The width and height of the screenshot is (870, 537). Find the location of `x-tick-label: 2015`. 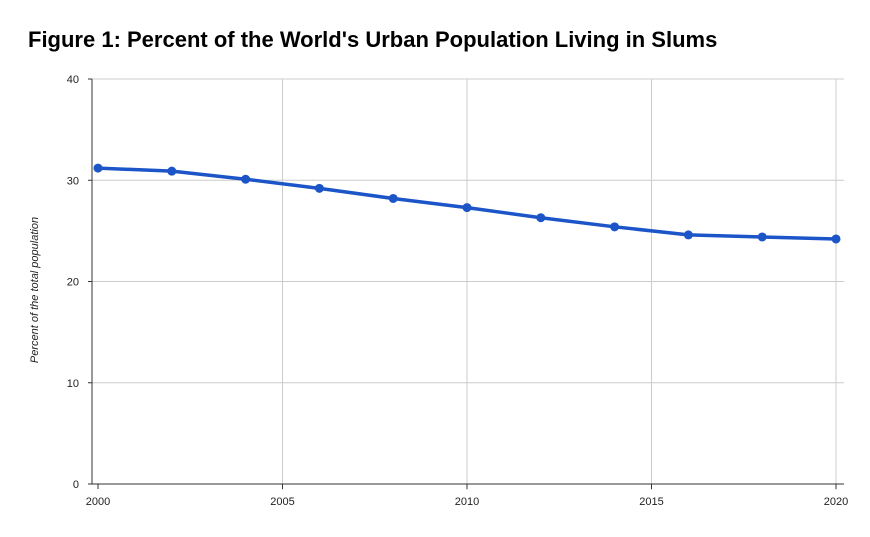

x-tick-label: 2015 is located at coordinates (651, 502).